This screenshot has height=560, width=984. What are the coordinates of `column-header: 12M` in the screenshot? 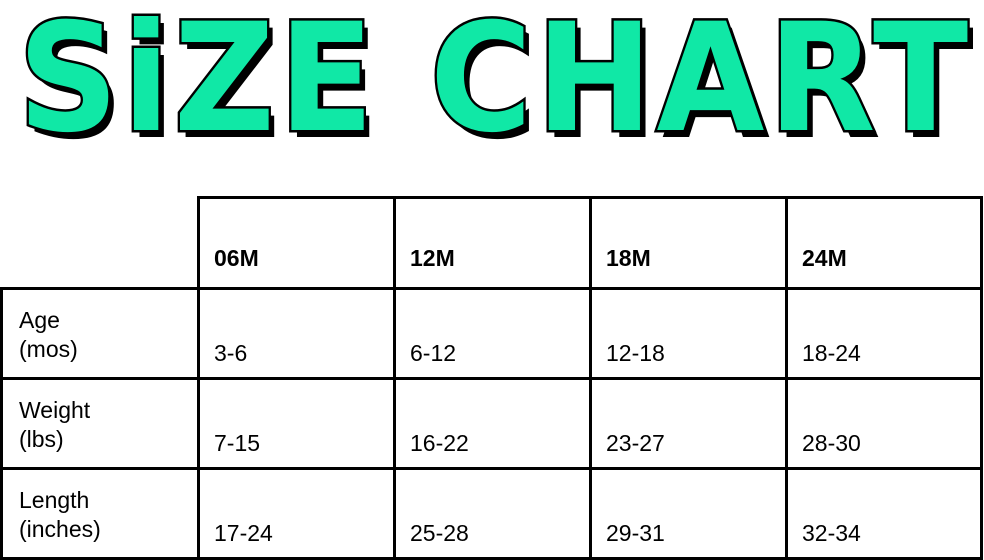 It's located at (492, 243).